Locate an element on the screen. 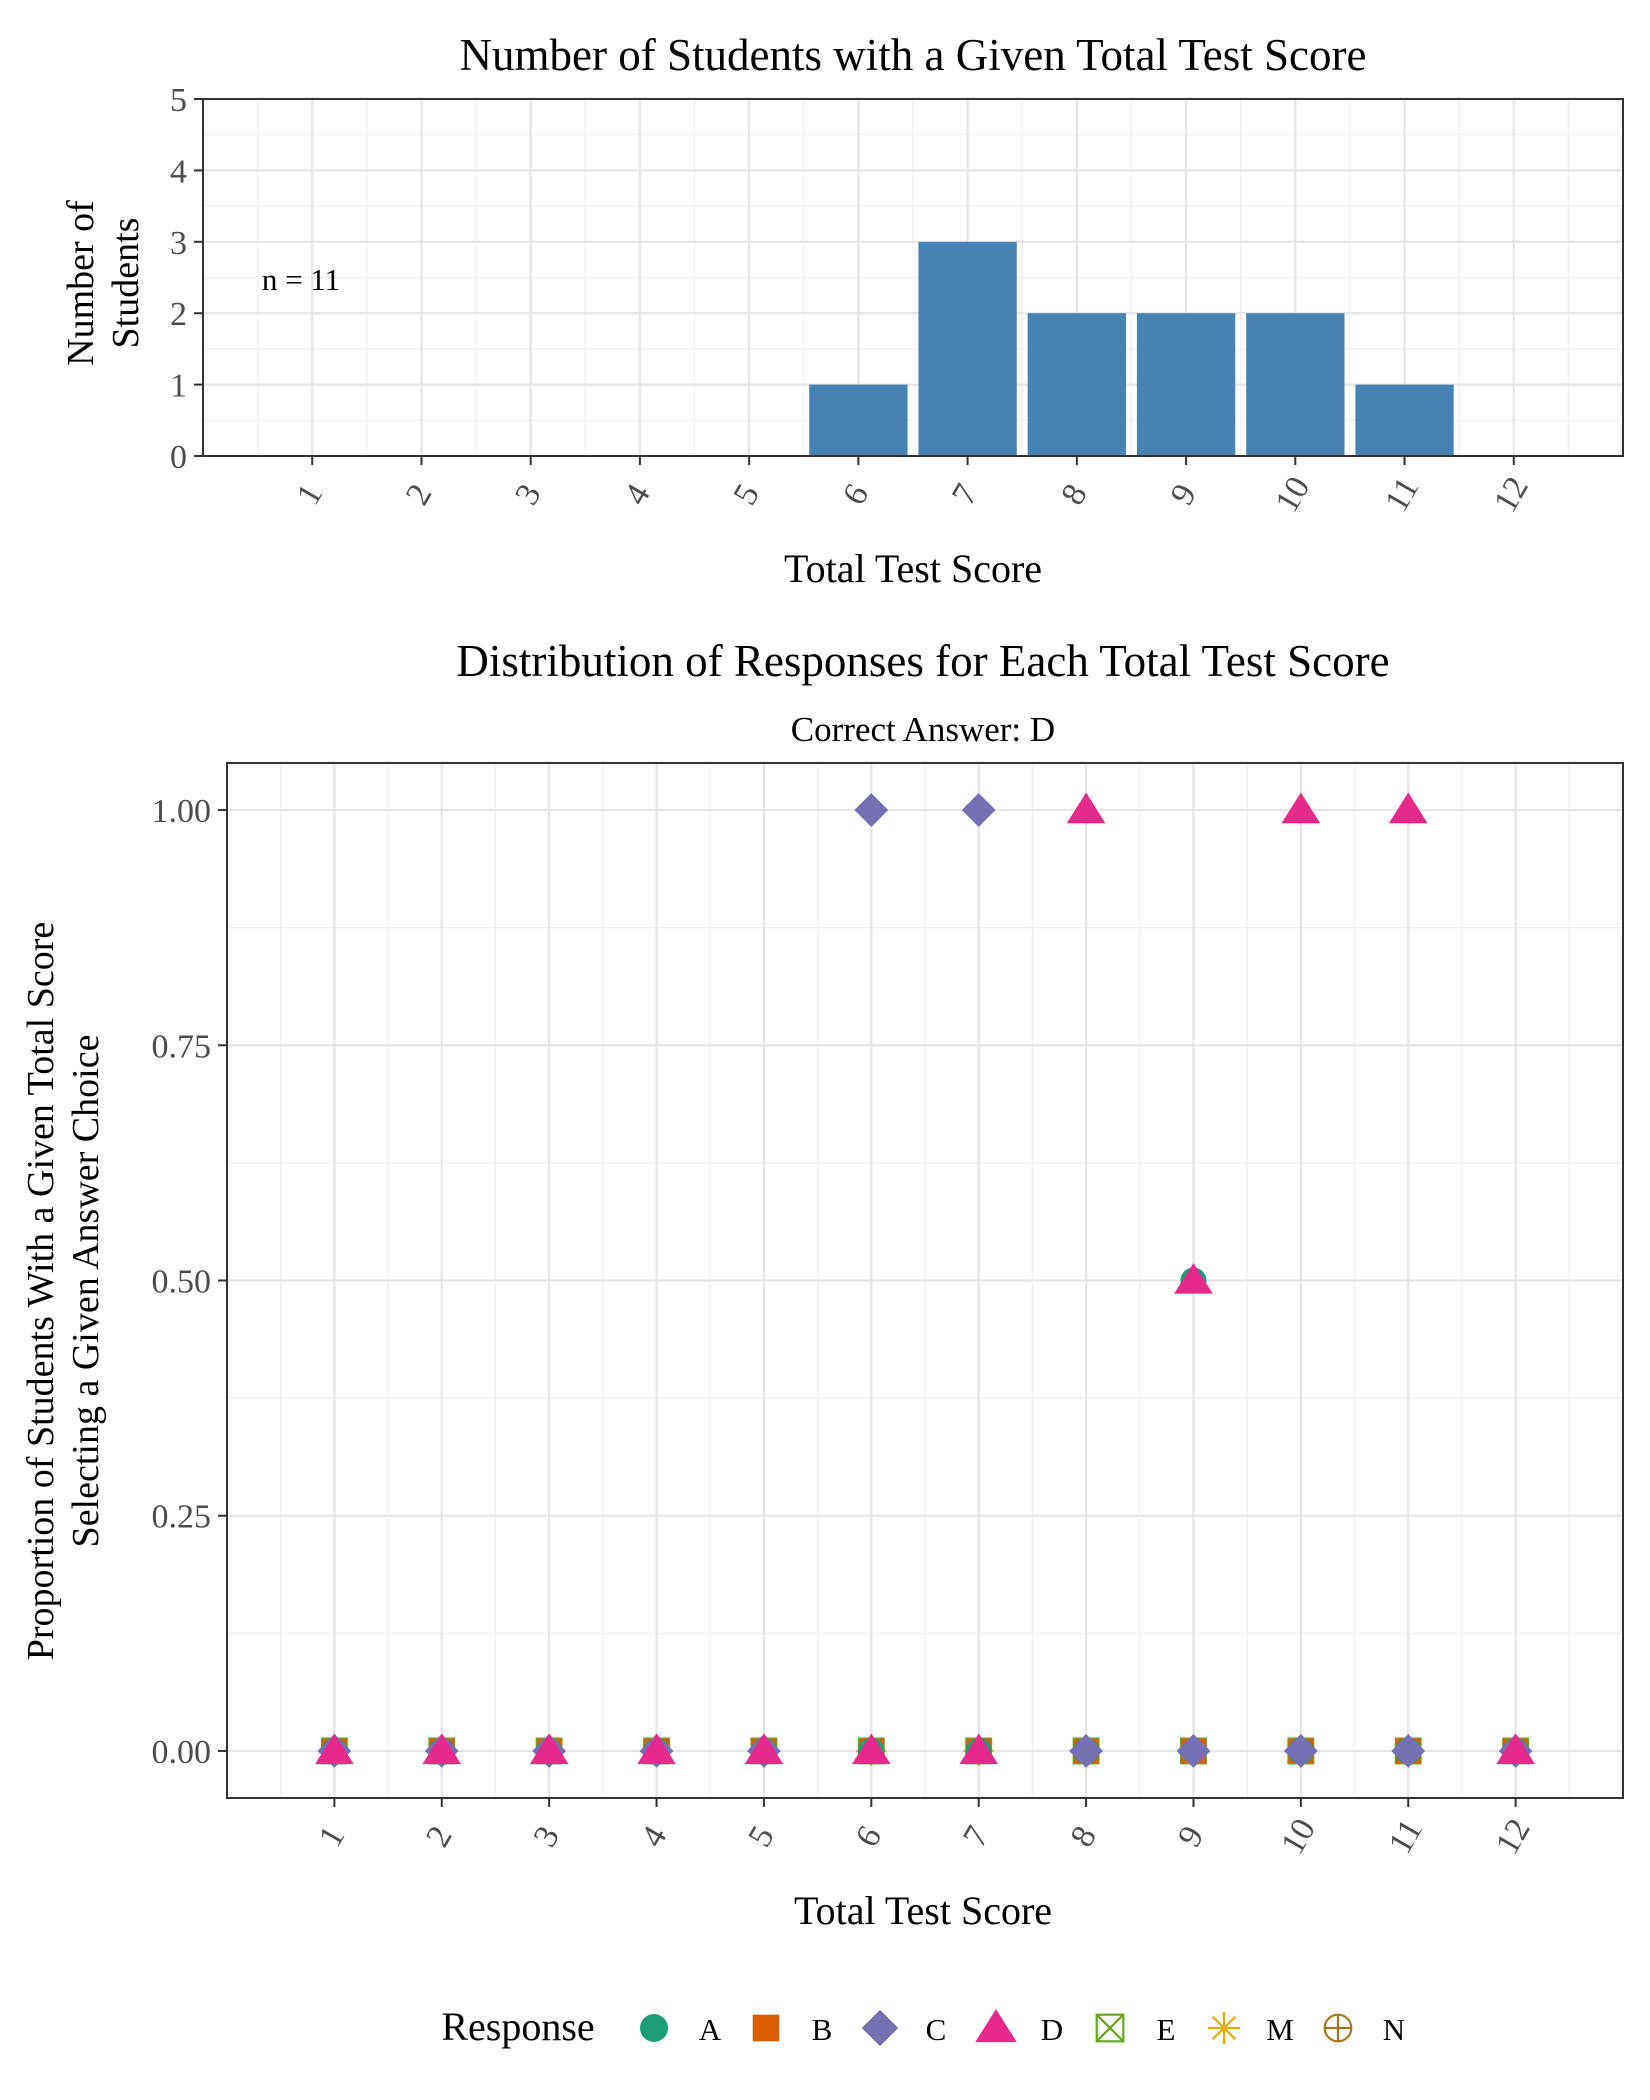 The height and width of the screenshot is (2100, 1650). bottom-y-tick-label: 1.00 is located at coordinates (182, 811).